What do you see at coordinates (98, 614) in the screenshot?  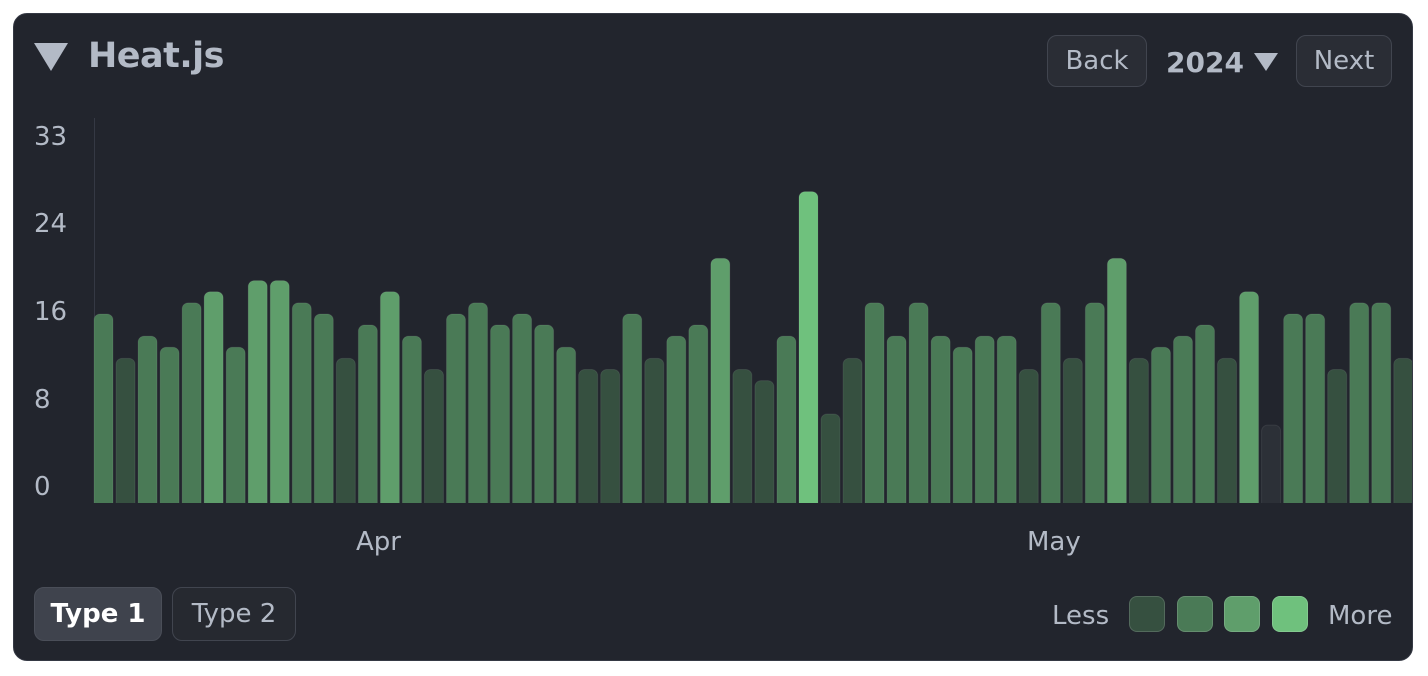 I see `type-1-tab: Type 1` at bounding box center [98, 614].